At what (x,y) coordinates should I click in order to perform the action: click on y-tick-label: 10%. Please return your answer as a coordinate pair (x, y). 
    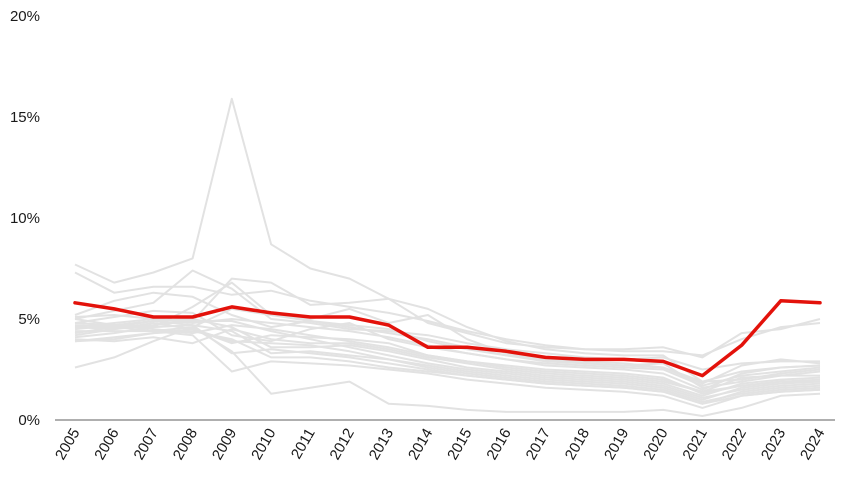
    Looking at the image, I should click on (25, 218).